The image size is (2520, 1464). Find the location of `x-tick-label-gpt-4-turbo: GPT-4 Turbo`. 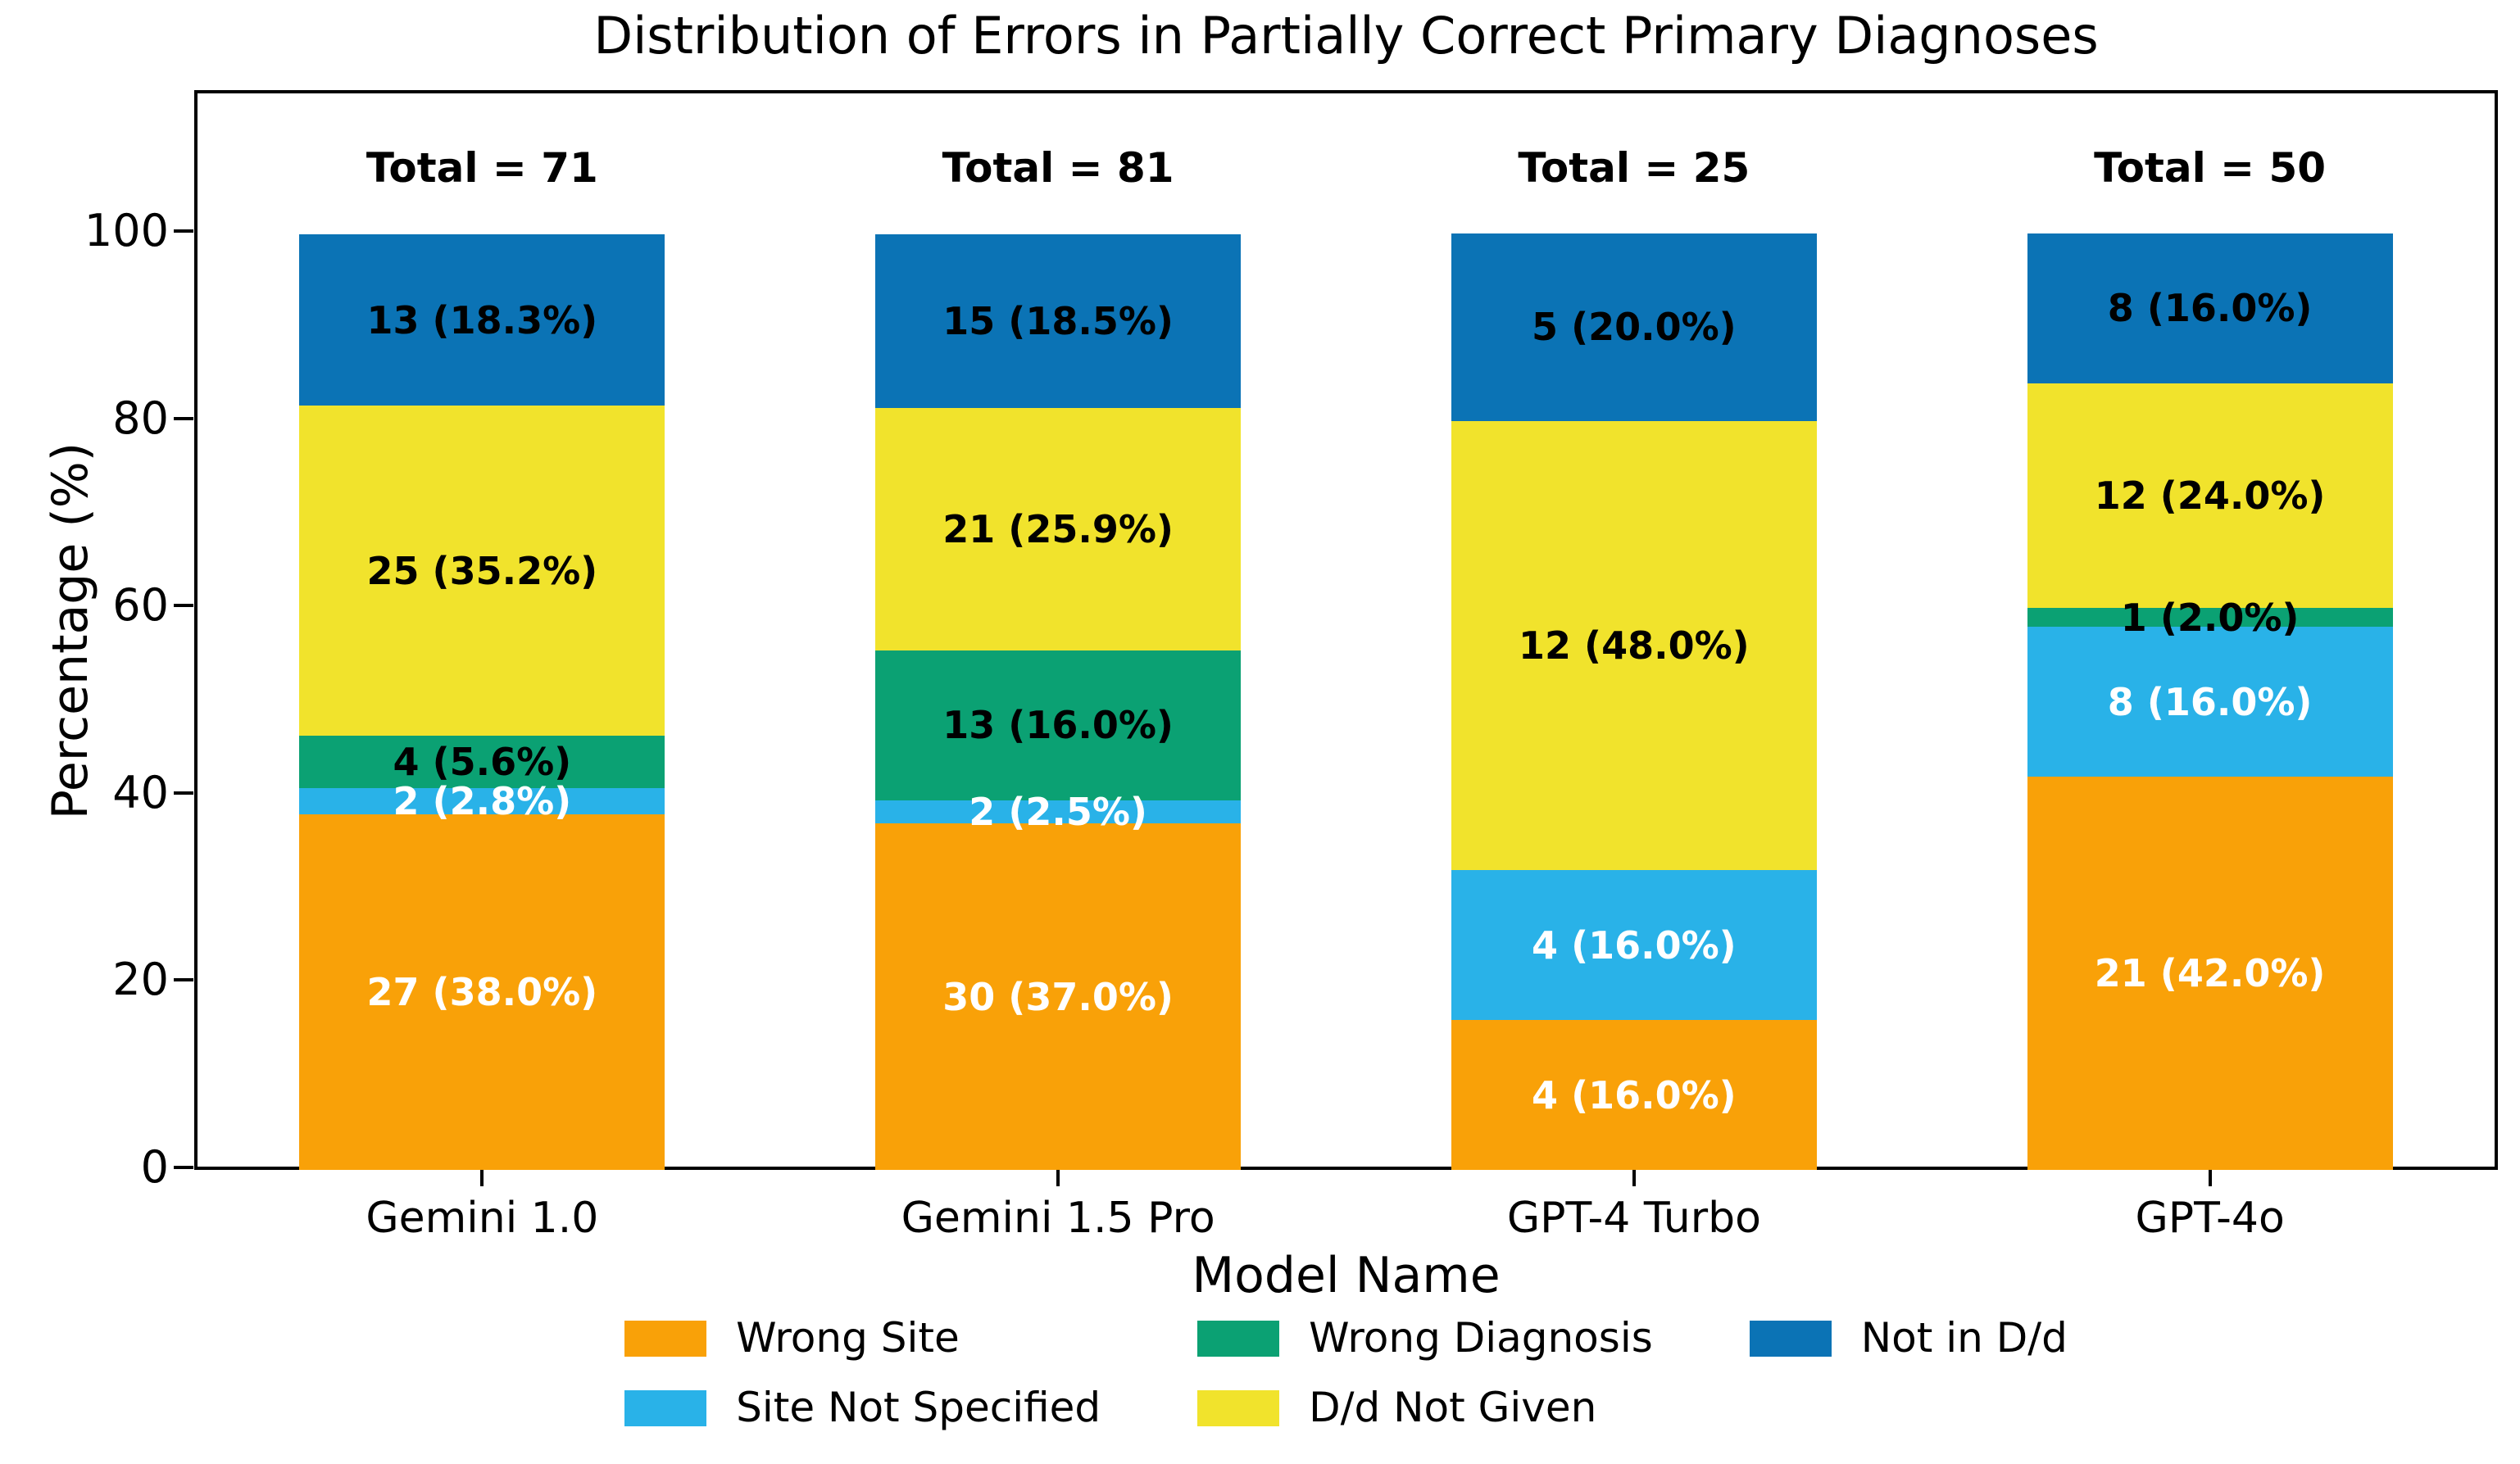

x-tick-label-gpt-4-turbo: GPT-4 Turbo is located at coordinates (1633, 1218).